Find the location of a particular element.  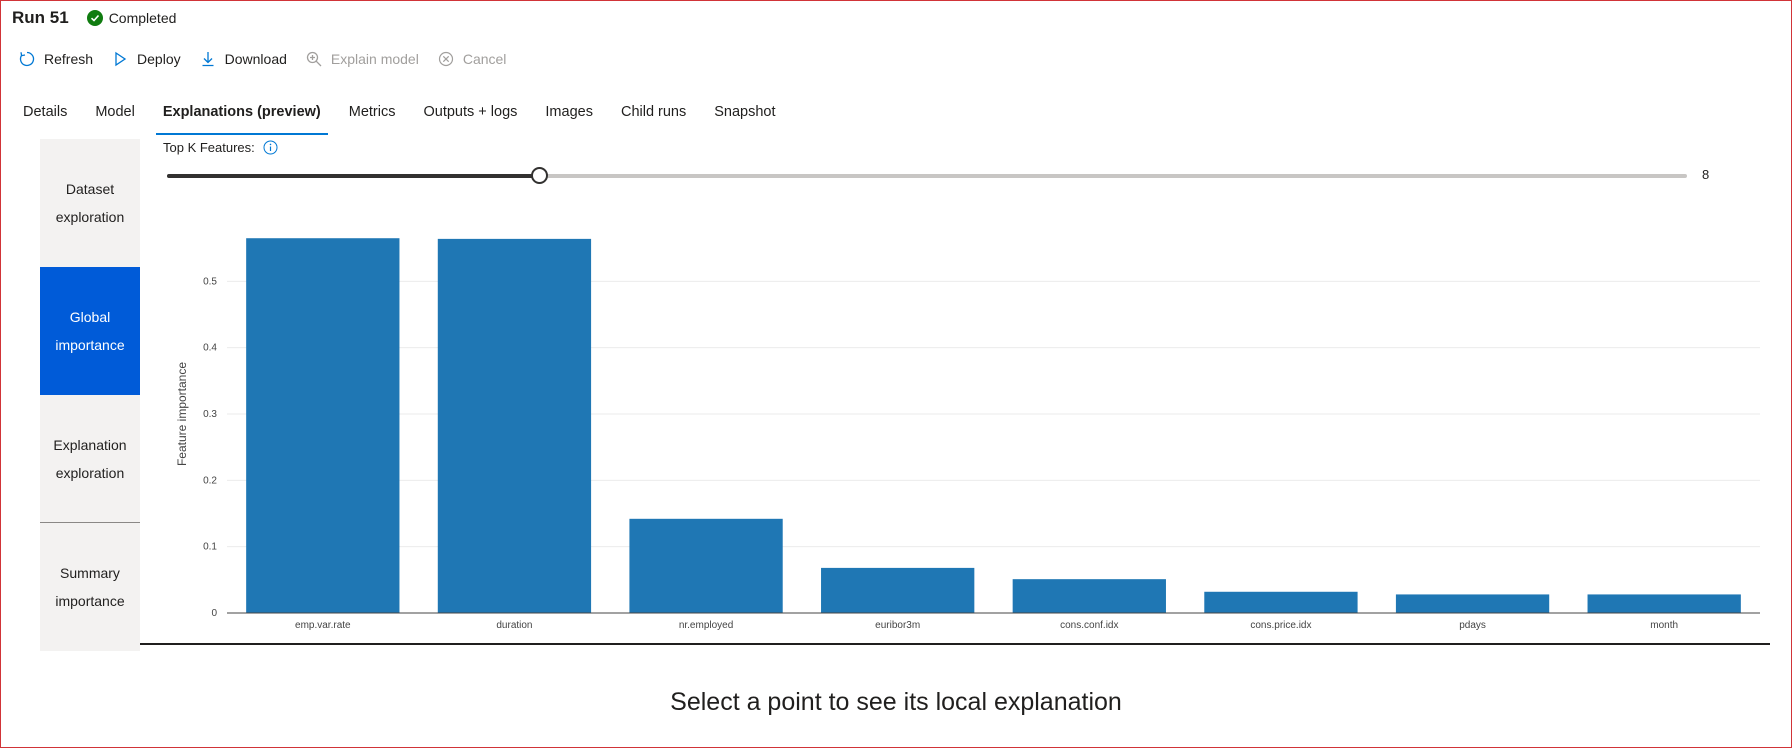

tab-model: Model is located at coordinates (115, 112).